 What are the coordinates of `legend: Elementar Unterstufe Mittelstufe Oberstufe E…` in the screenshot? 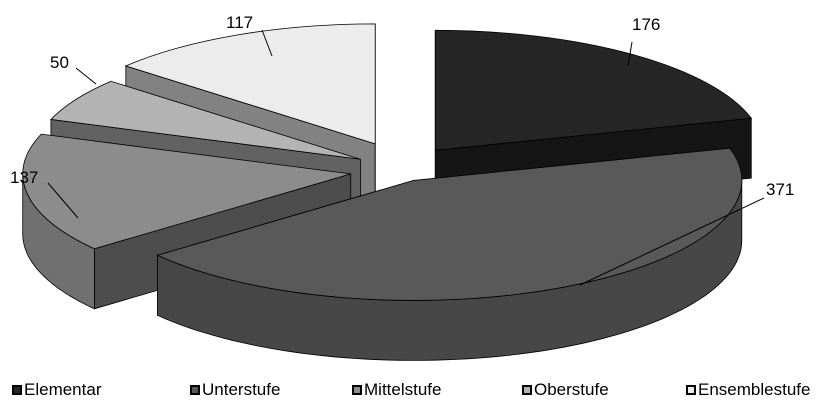 It's located at (416, 392).